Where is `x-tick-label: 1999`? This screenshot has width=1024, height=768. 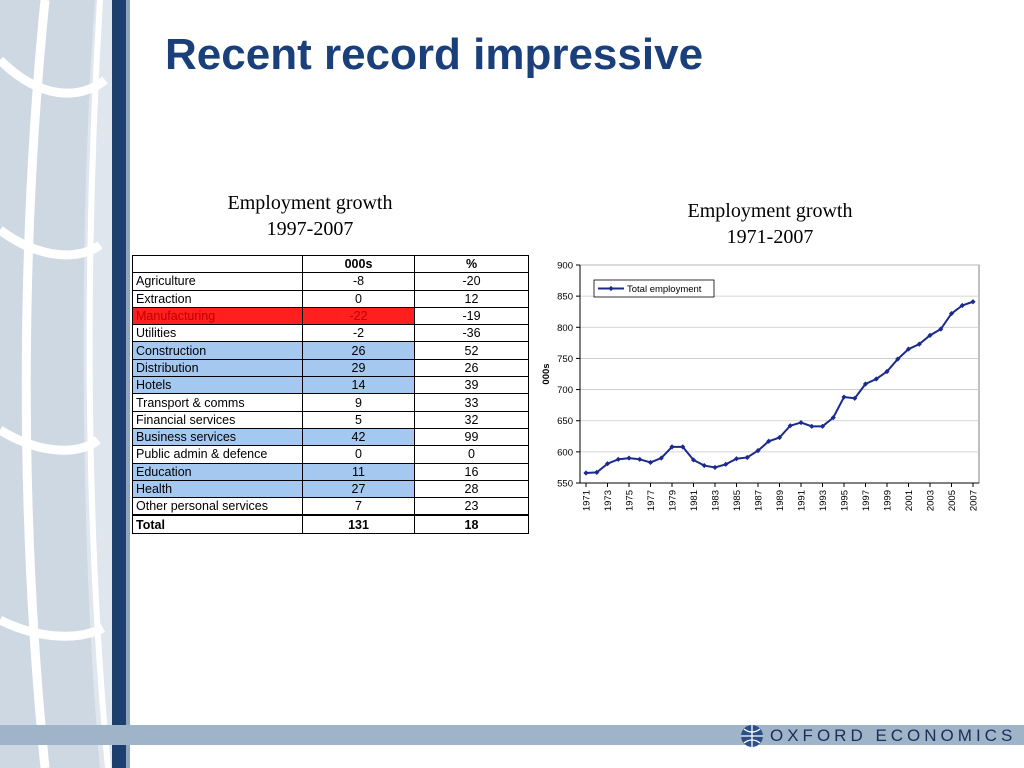
x-tick-label: 1999 is located at coordinates (888, 500).